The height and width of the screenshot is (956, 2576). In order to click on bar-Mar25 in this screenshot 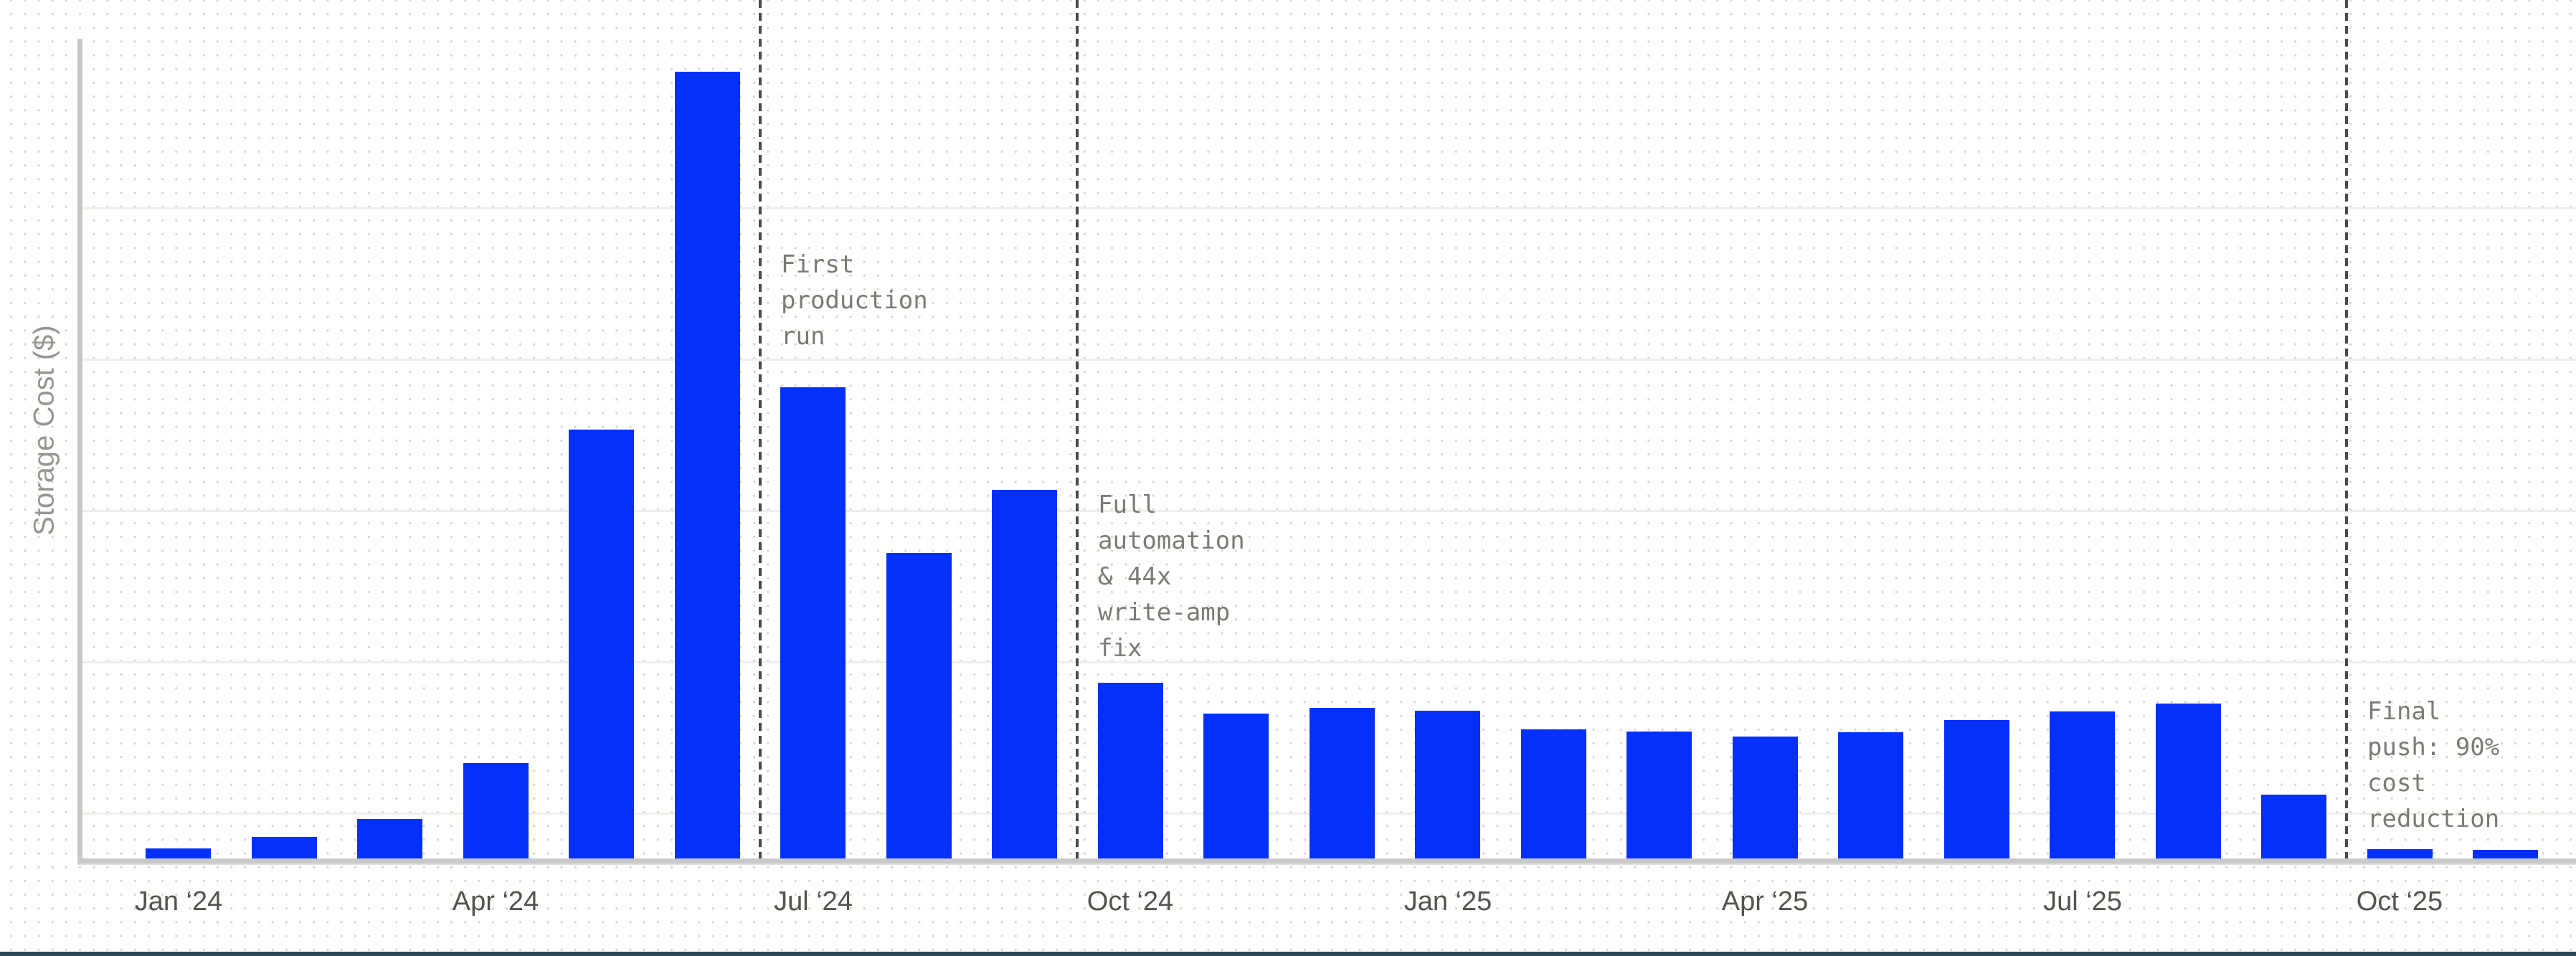, I will do `click(1659, 795)`.